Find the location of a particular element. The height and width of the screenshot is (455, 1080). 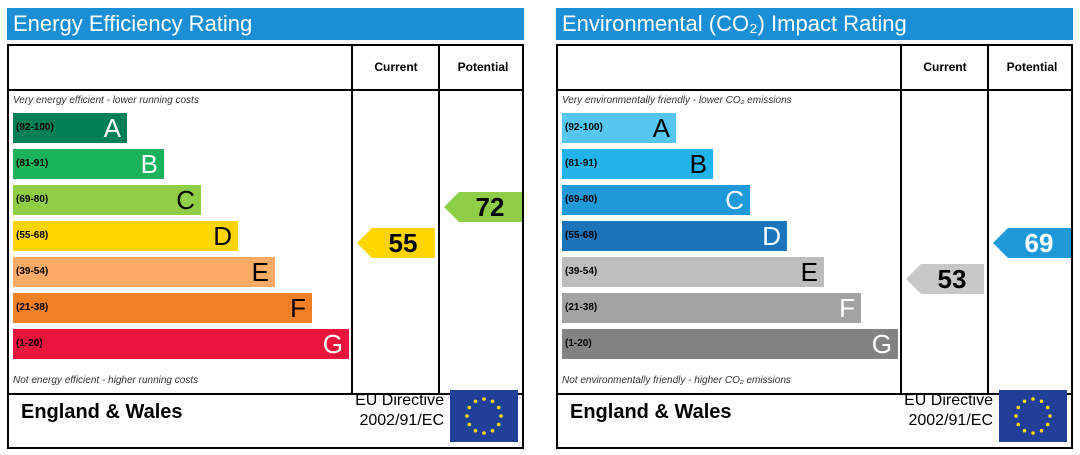

current-rating-value: 55 is located at coordinates (403, 243).